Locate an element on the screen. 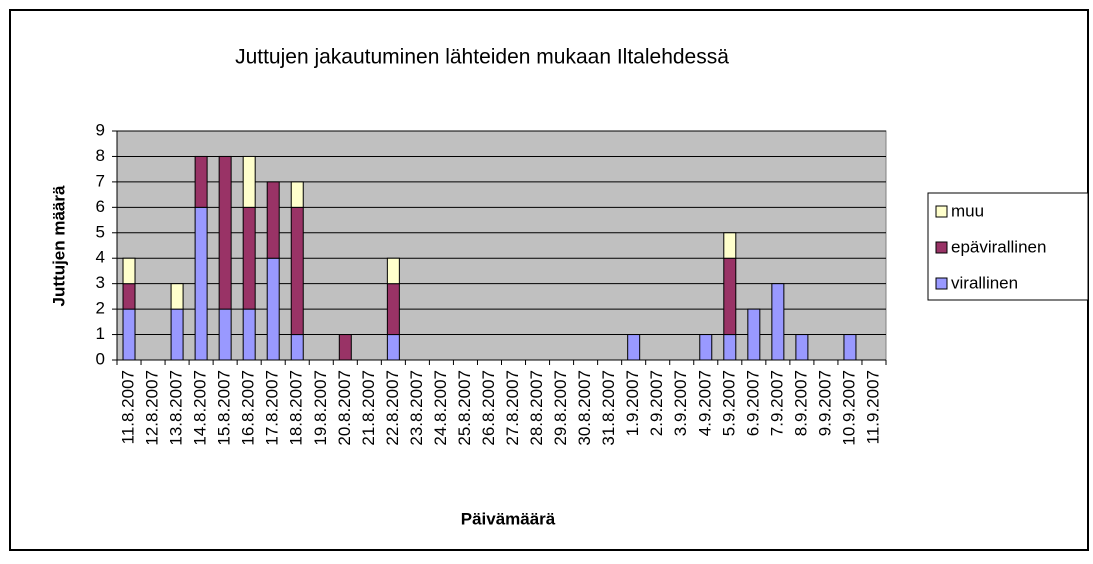 The height and width of the screenshot is (564, 1093). legend-label: virallinen is located at coordinates (984, 282).